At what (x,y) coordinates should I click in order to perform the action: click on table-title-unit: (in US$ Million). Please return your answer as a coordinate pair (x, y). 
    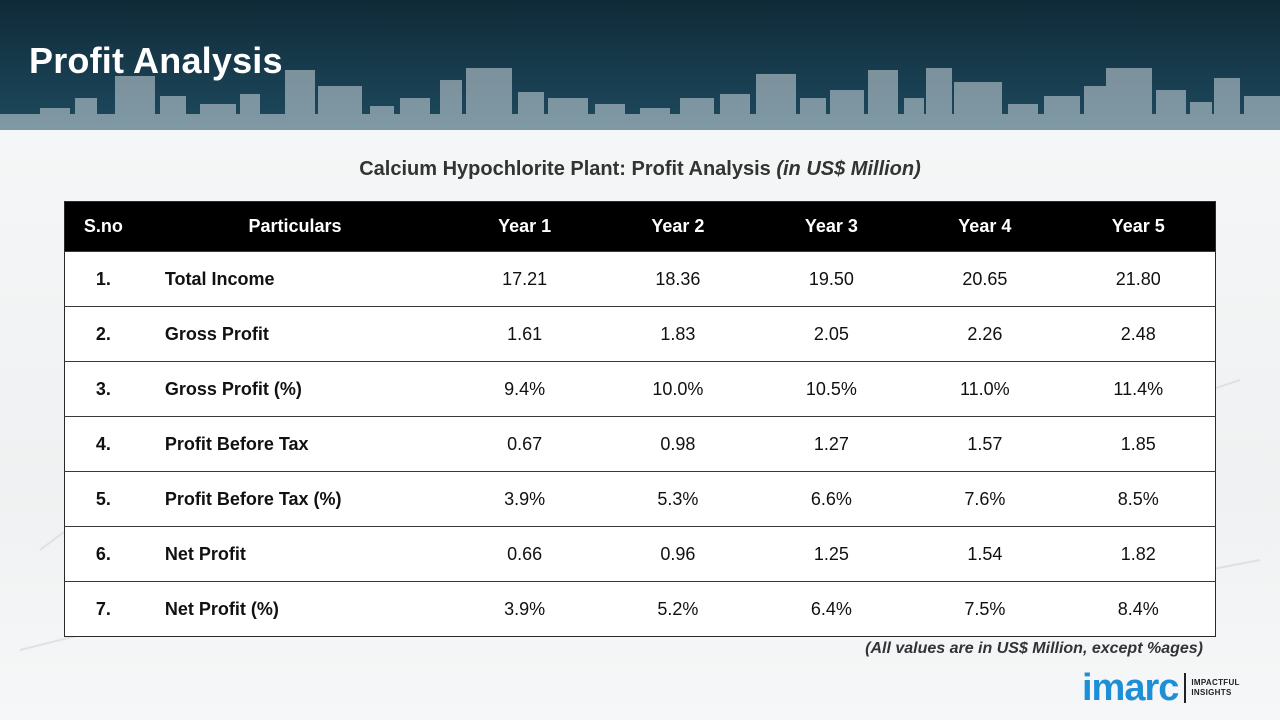
    Looking at the image, I should click on (848, 169).